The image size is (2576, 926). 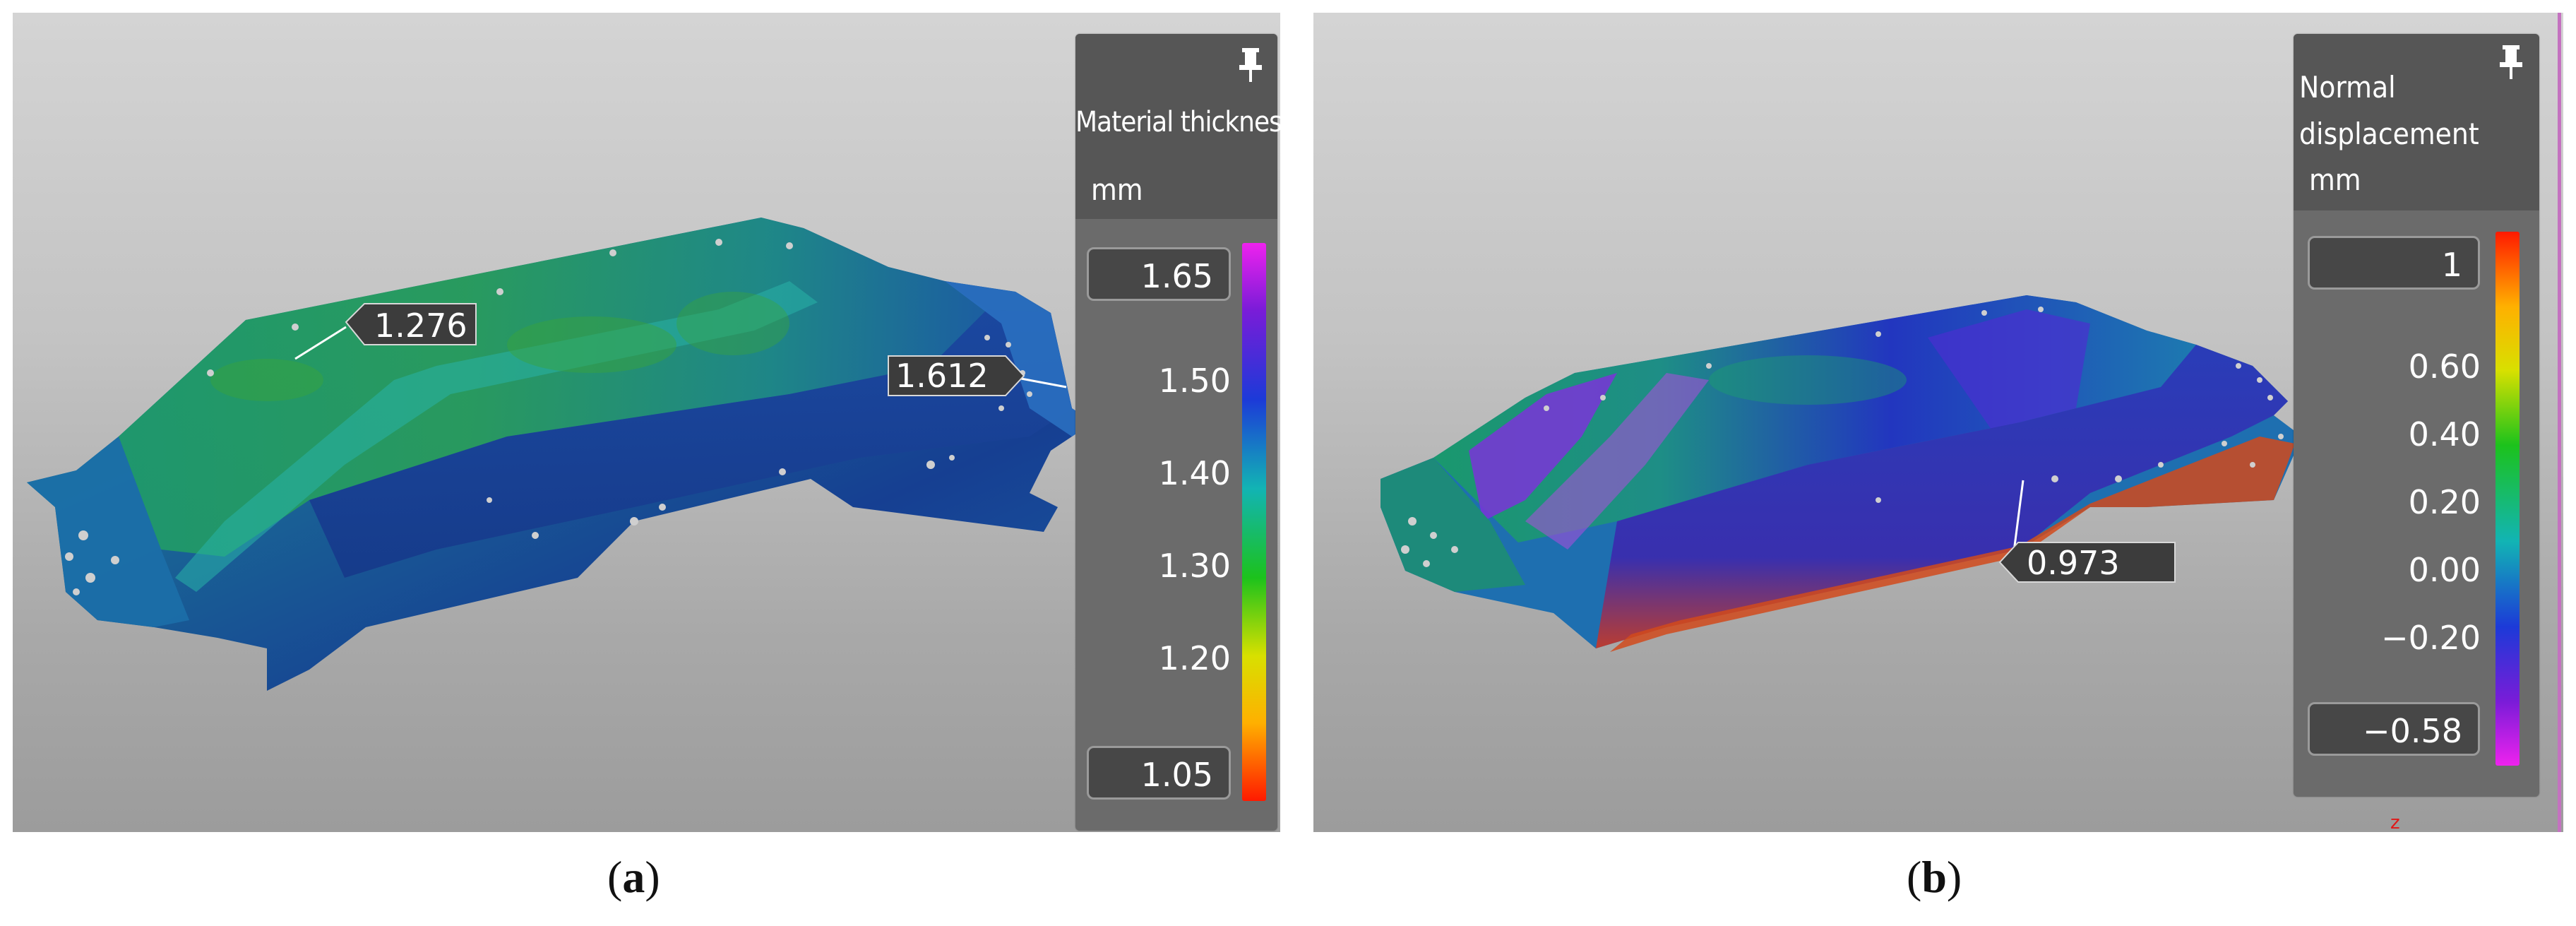 I want to click on callout-1276: 1.276, so click(x=385, y=331).